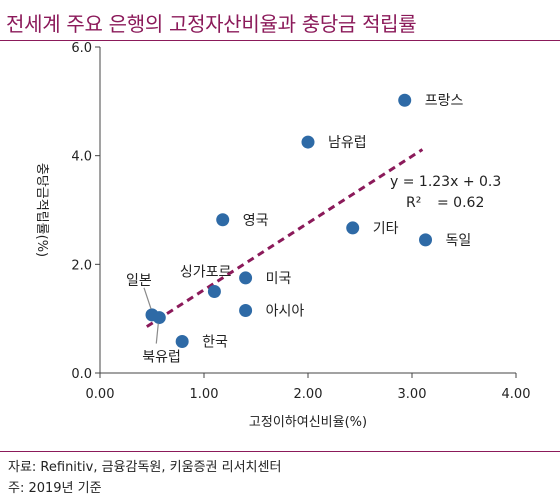 This screenshot has height=499, width=560. Describe the element at coordinates (280, 40) in the screenshot. I see `title-divider` at that location.